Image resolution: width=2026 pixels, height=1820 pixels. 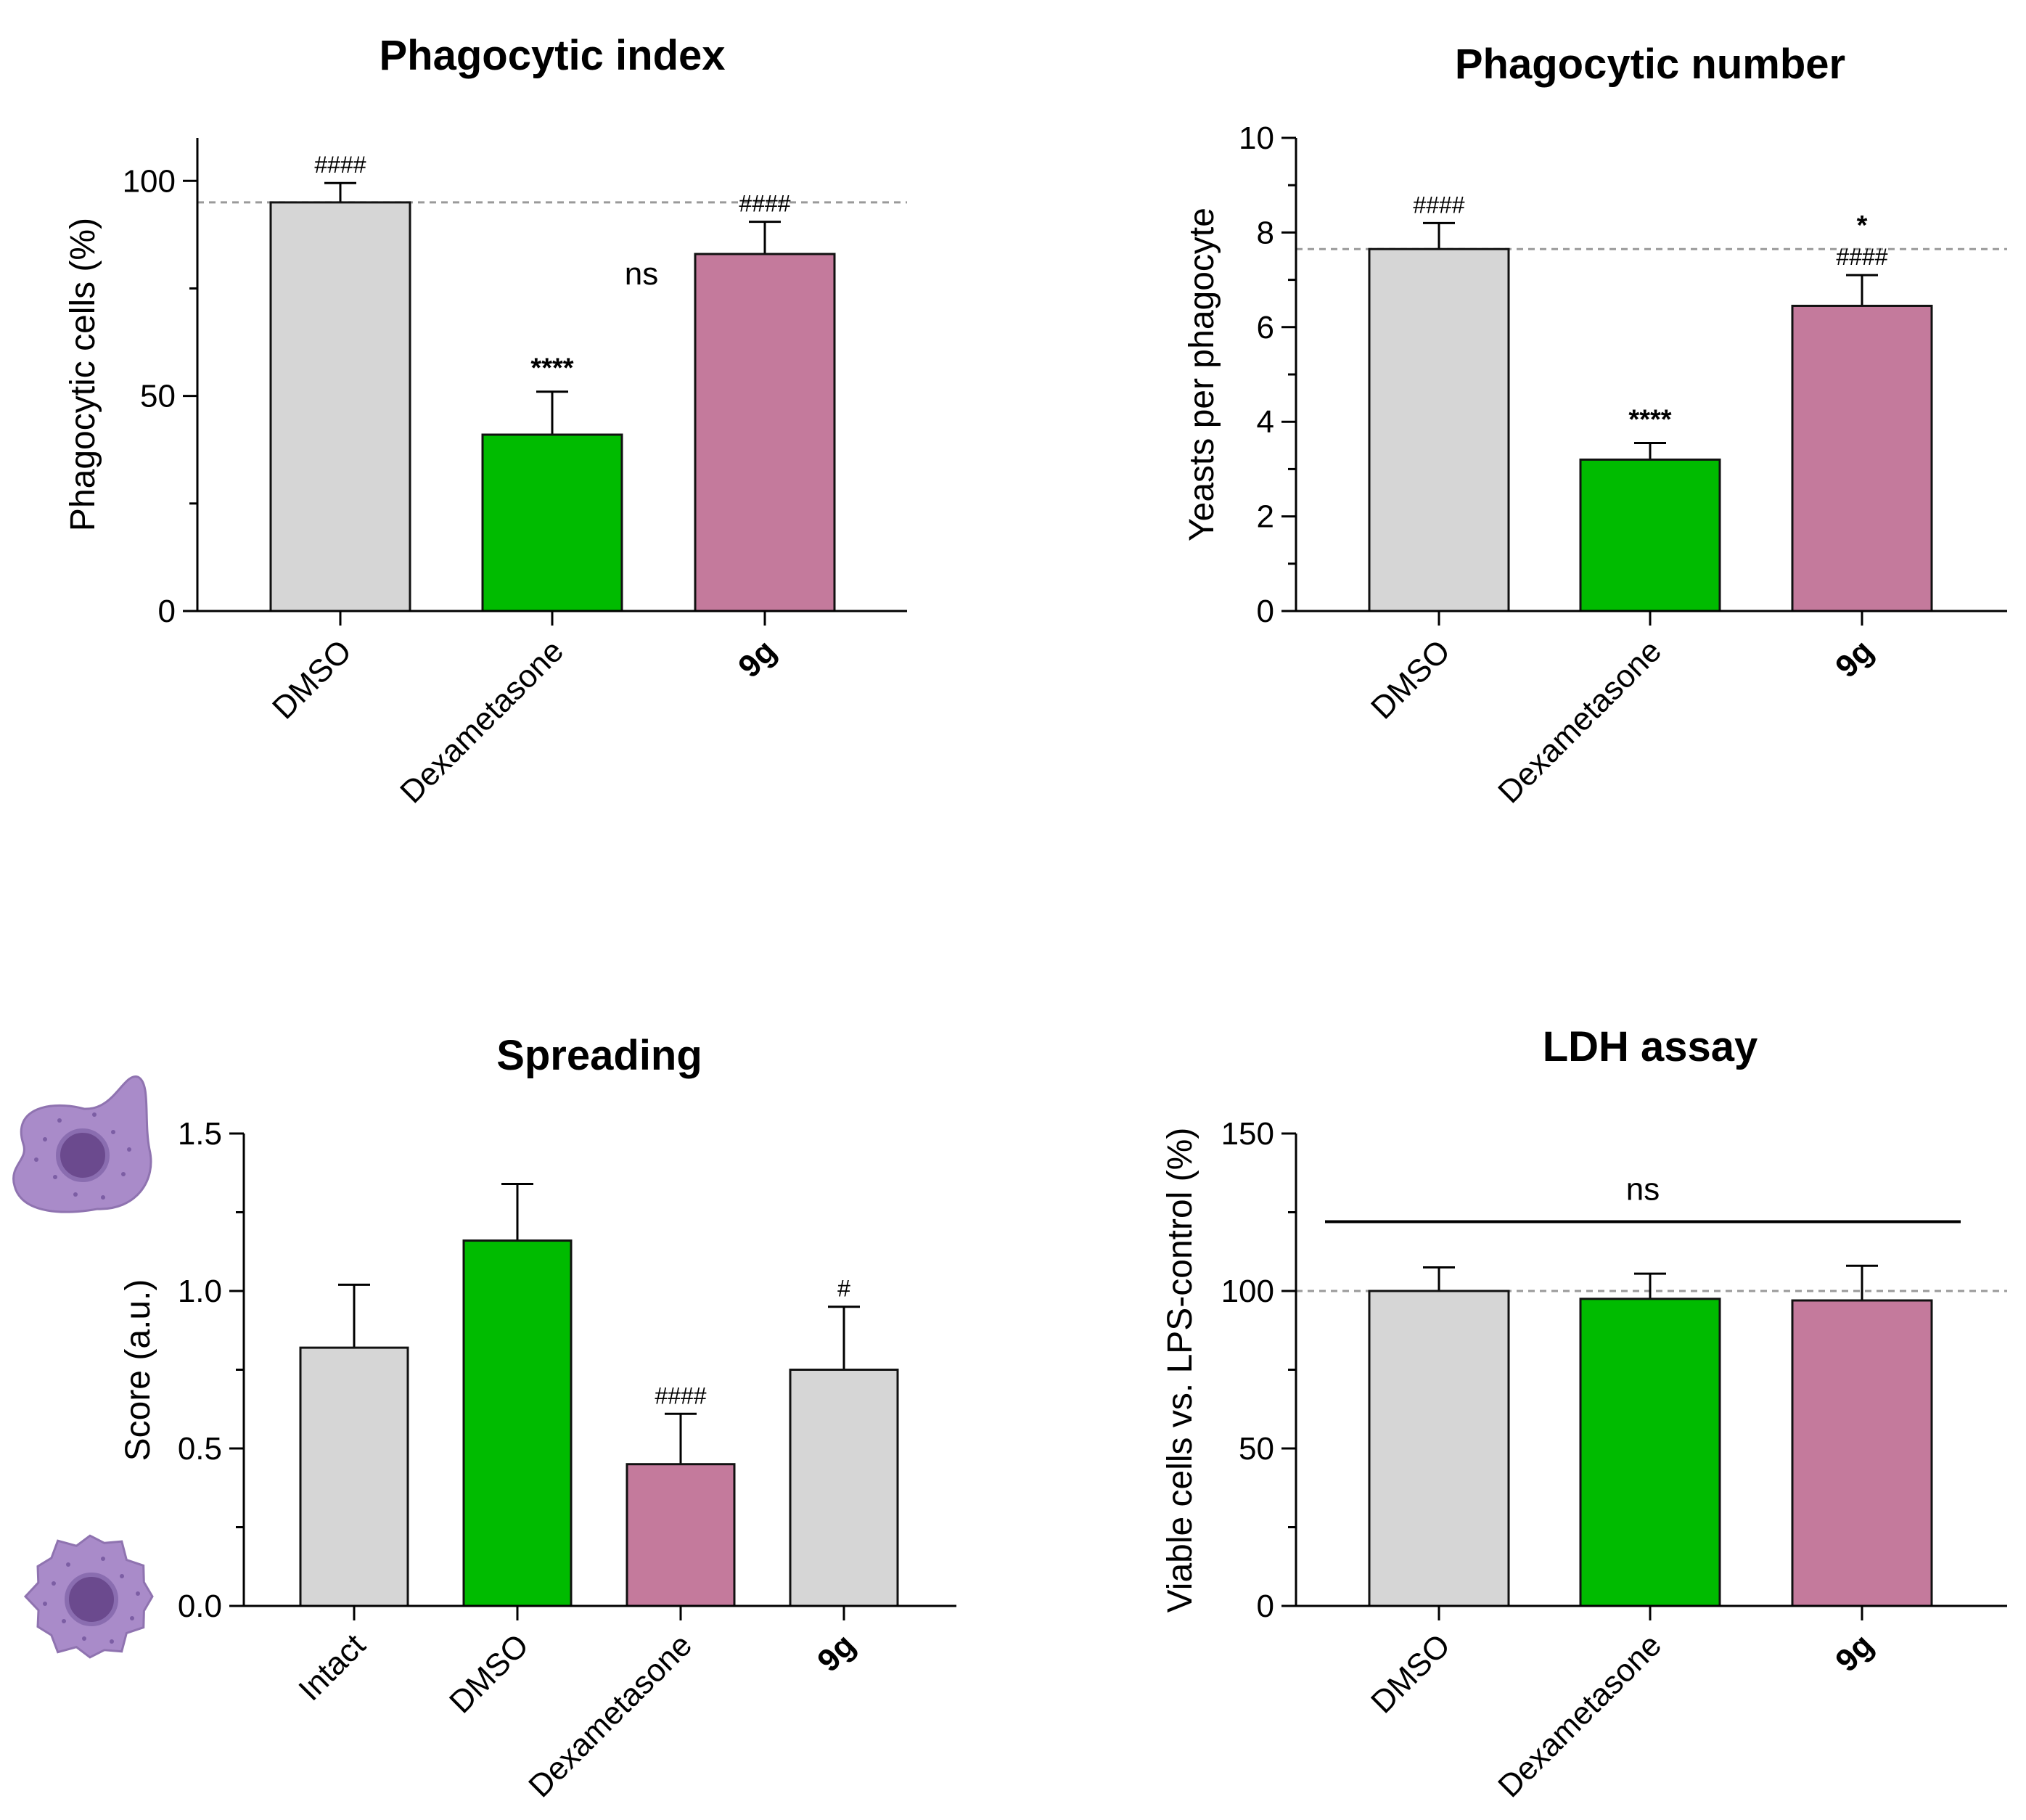 What do you see at coordinates (1651, 1046) in the screenshot?
I see `chart-title: LDH assay` at bounding box center [1651, 1046].